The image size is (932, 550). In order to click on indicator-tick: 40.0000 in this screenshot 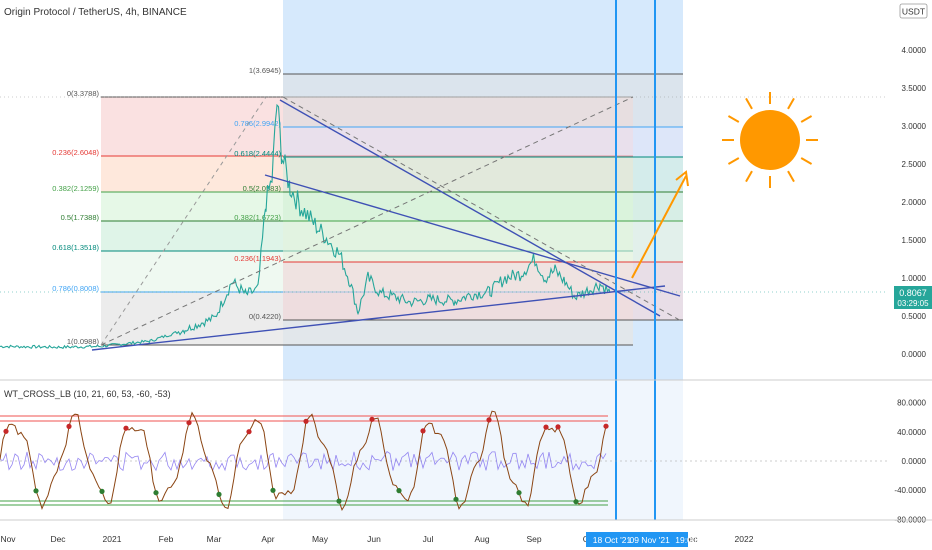, I will do `click(911, 432)`.